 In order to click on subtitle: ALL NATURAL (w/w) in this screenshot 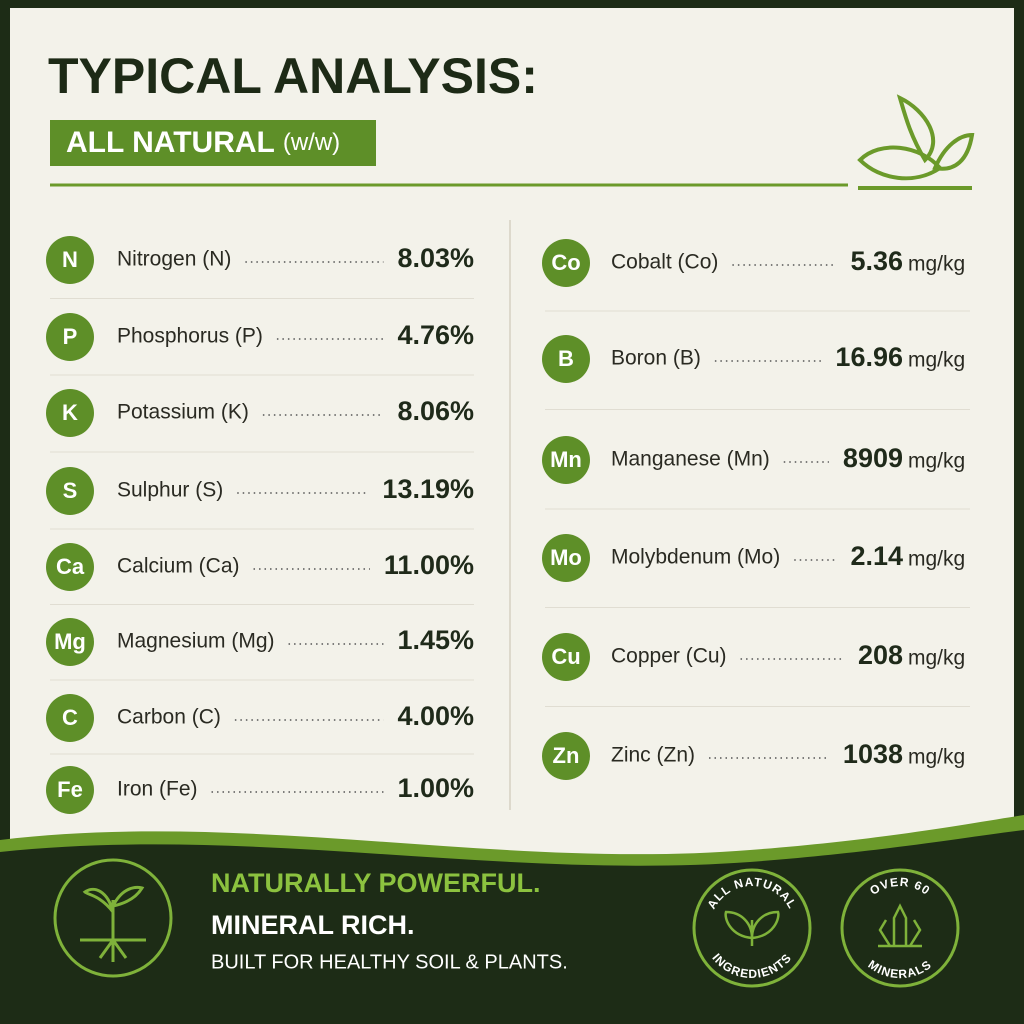, I will do `click(203, 142)`.